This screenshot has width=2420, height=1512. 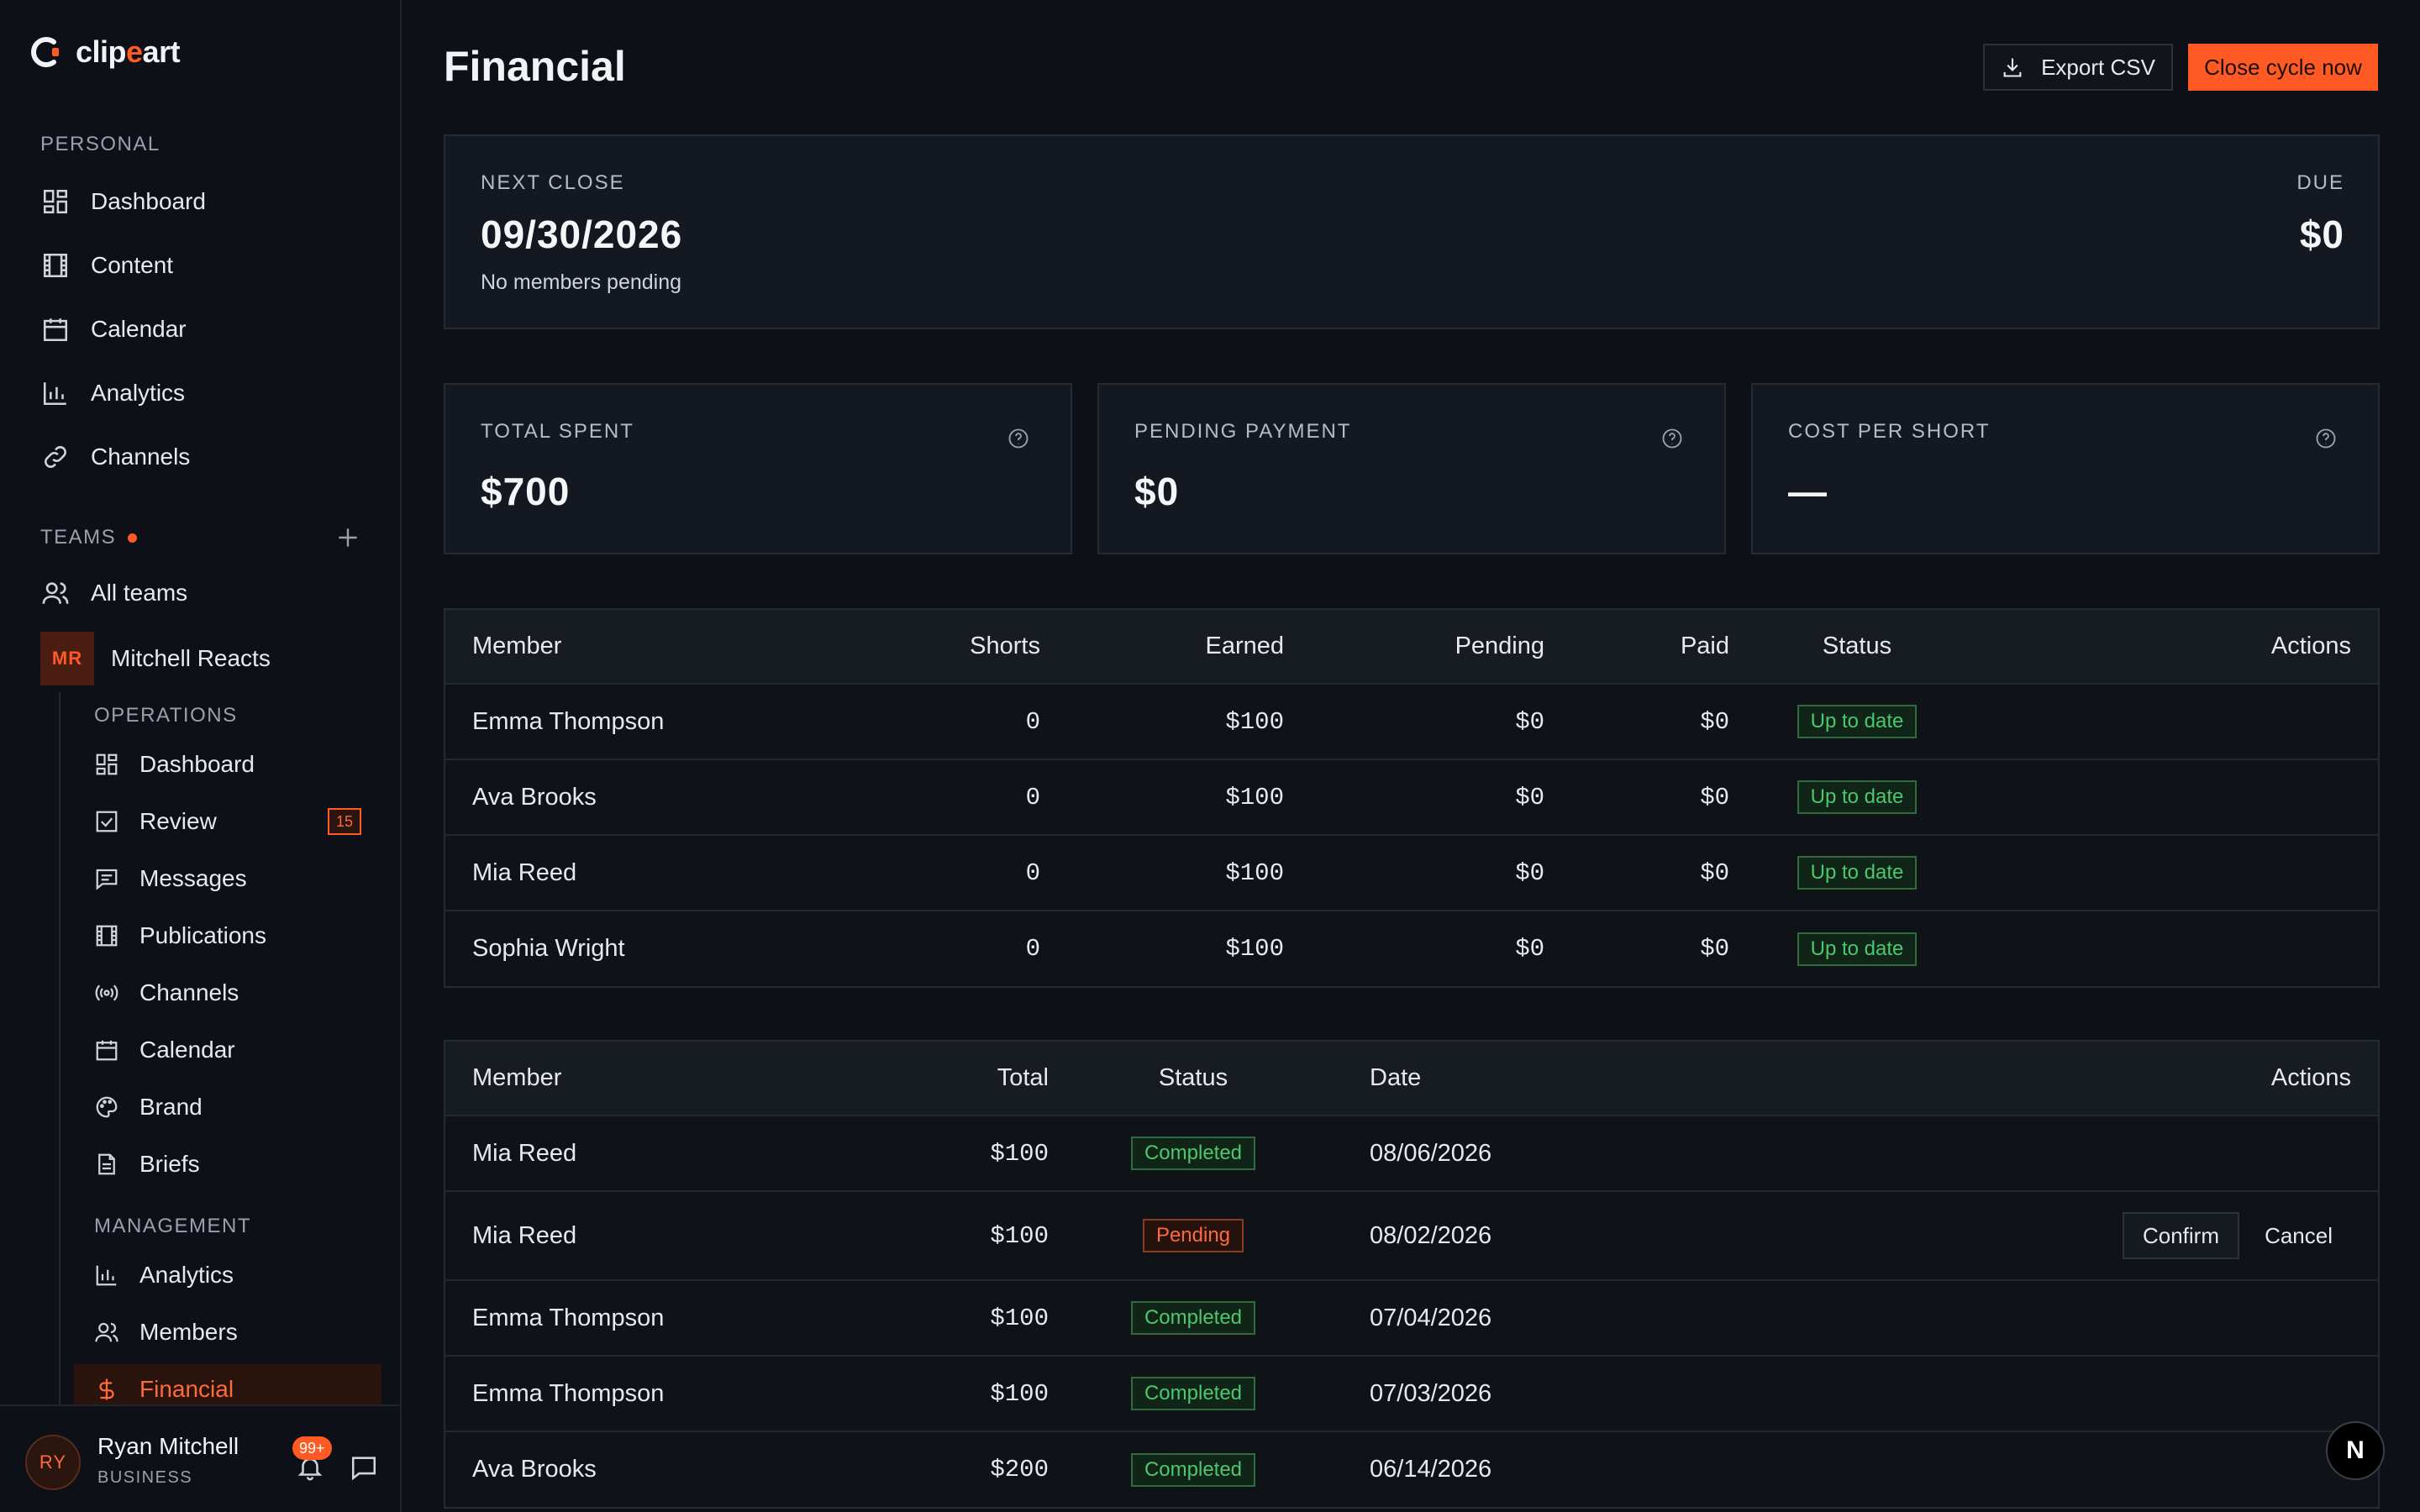 What do you see at coordinates (2180, 1235) in the screenshot?
I see `confirm-button: Confirm` at bounding box center [2180, 1235].